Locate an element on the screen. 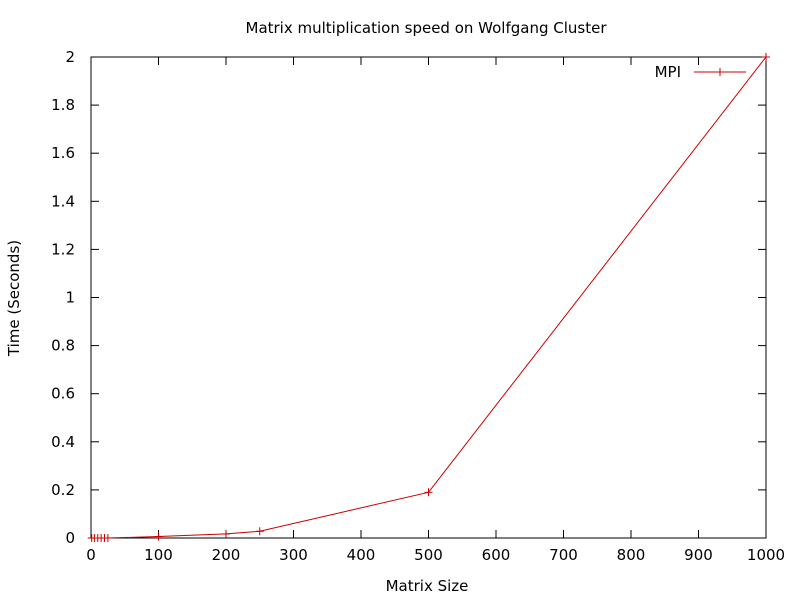  x-tick-label: 1000 is located at coordinates (766, 555).